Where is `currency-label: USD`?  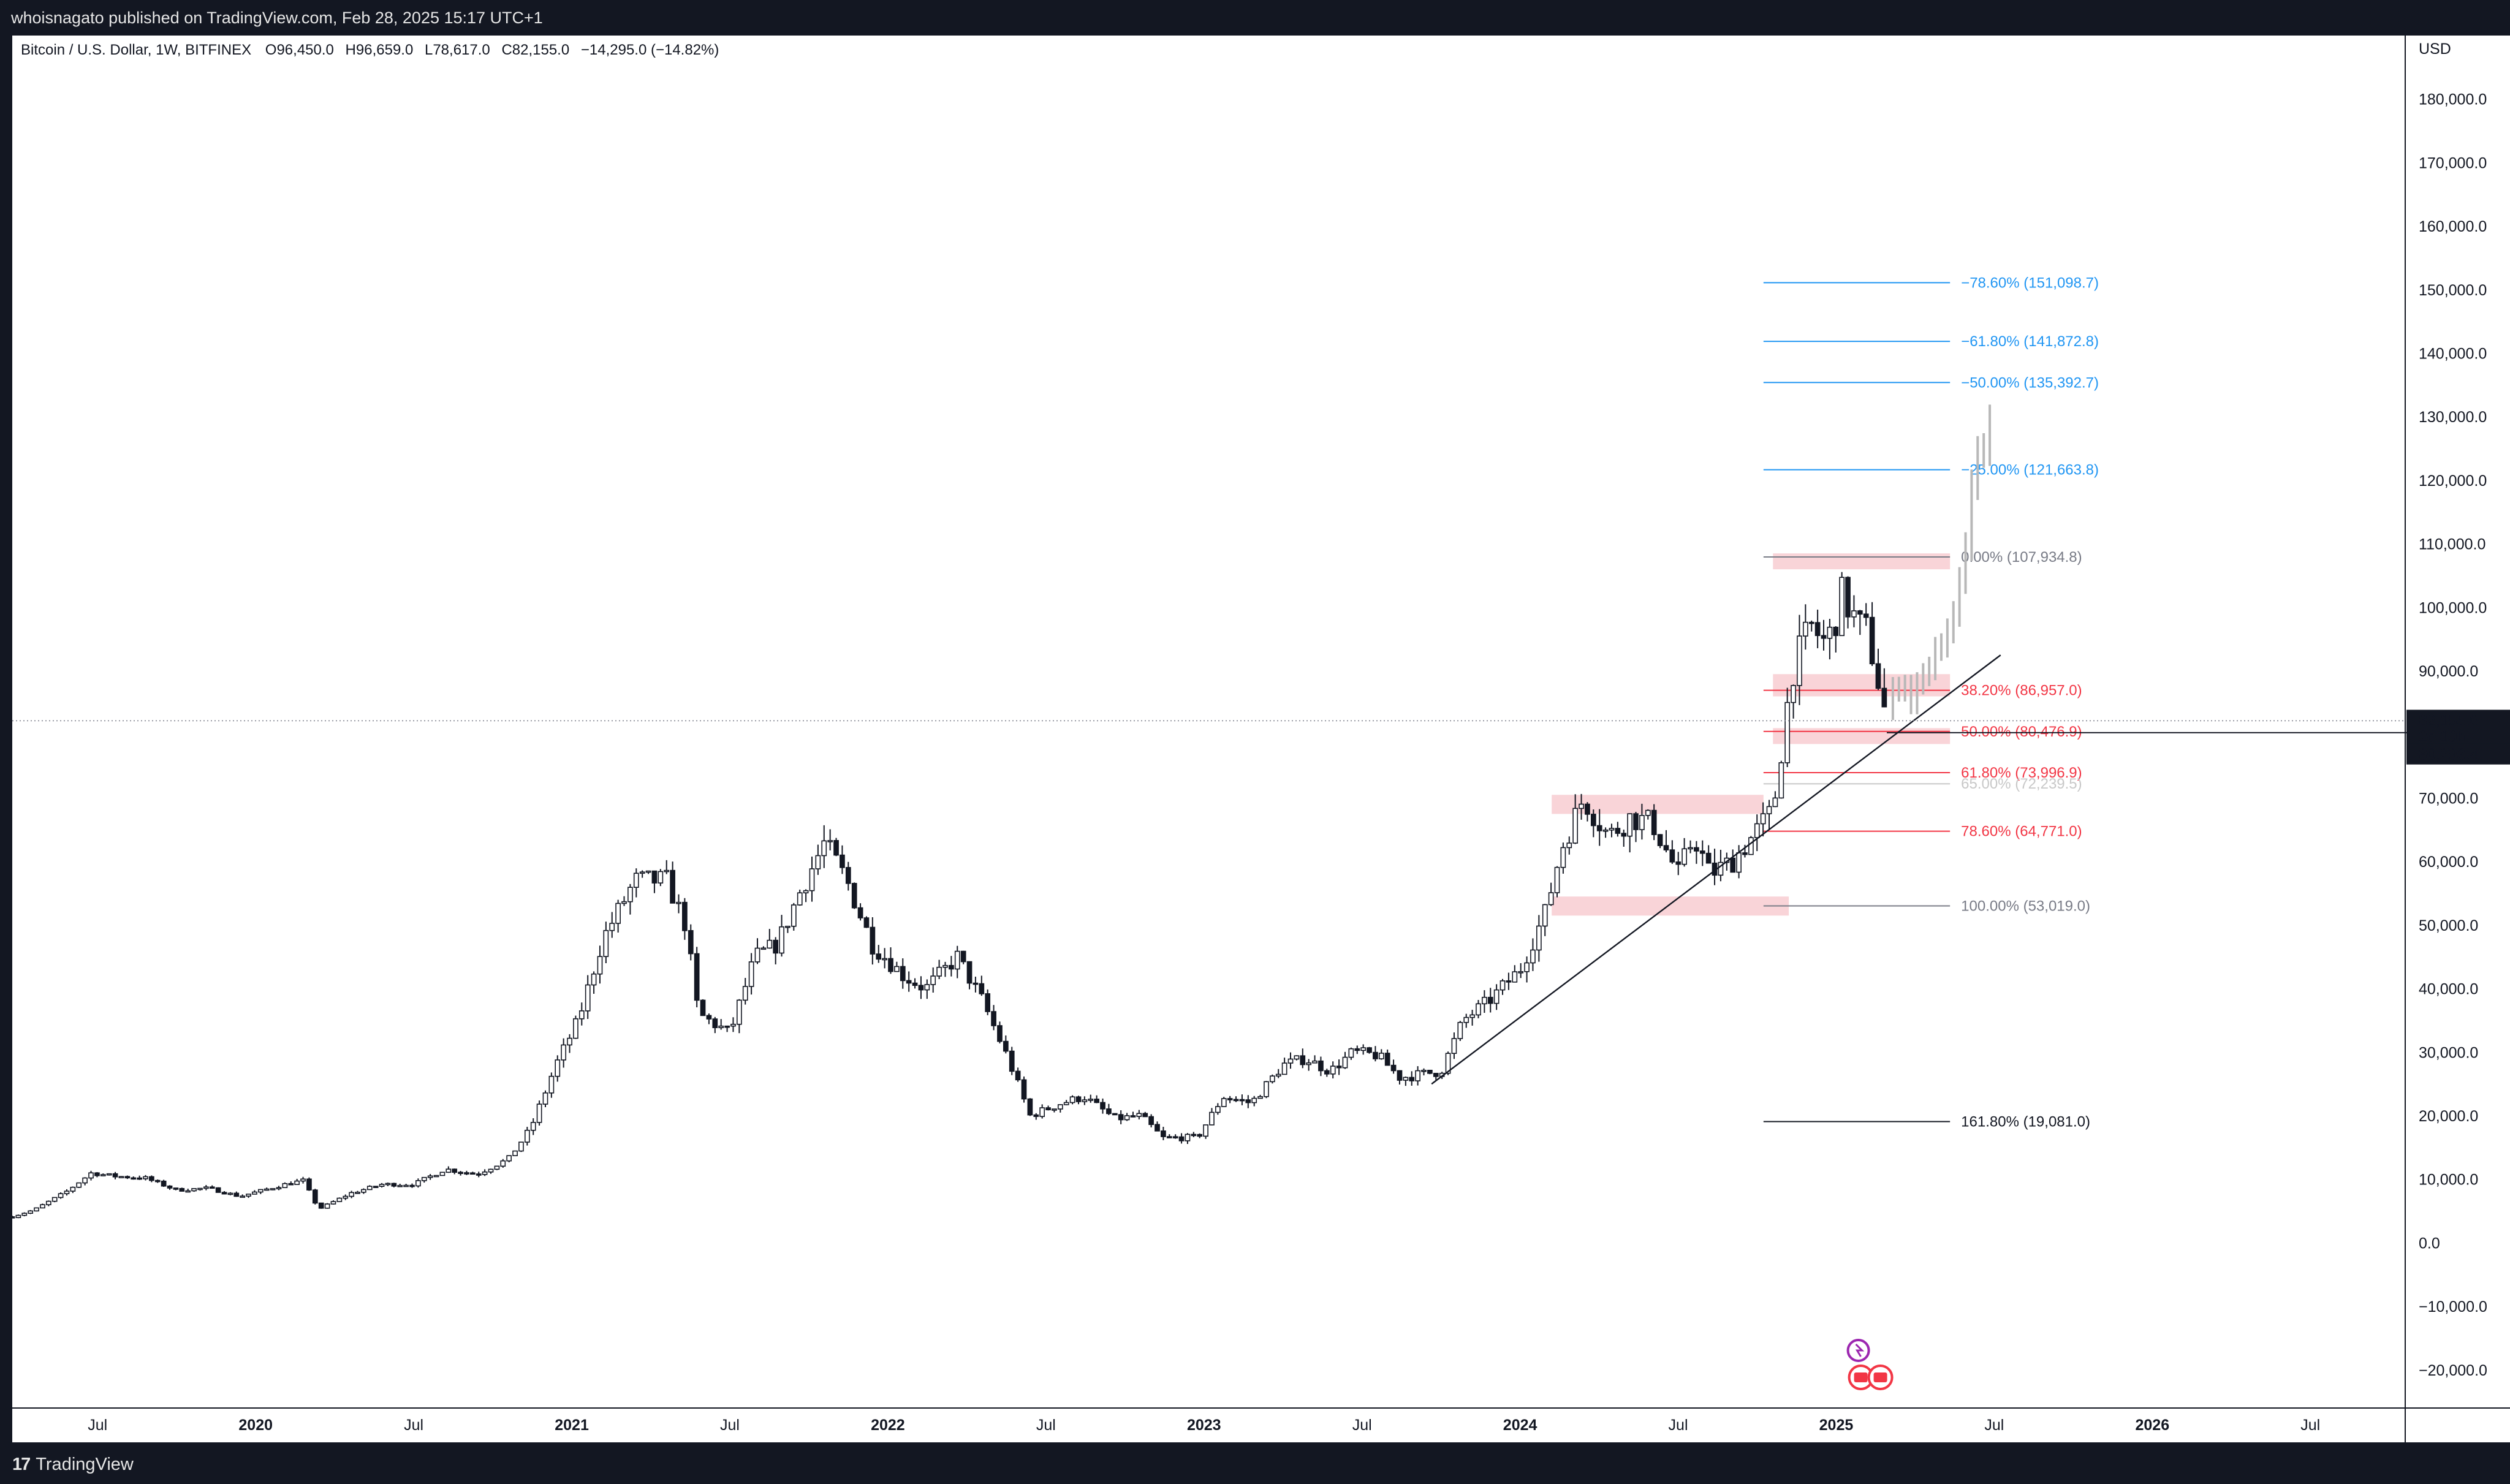
currency-label: USD is located at coordinates (2435, 49).